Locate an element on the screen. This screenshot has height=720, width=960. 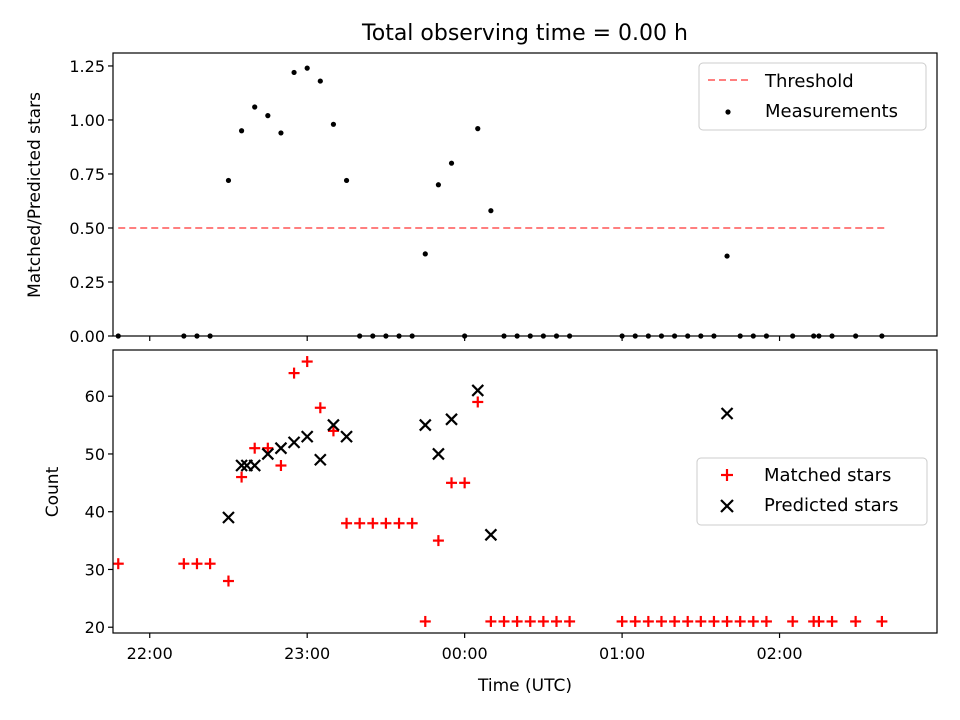
legend-predicted-swatch is located at coordinates (727, 506).